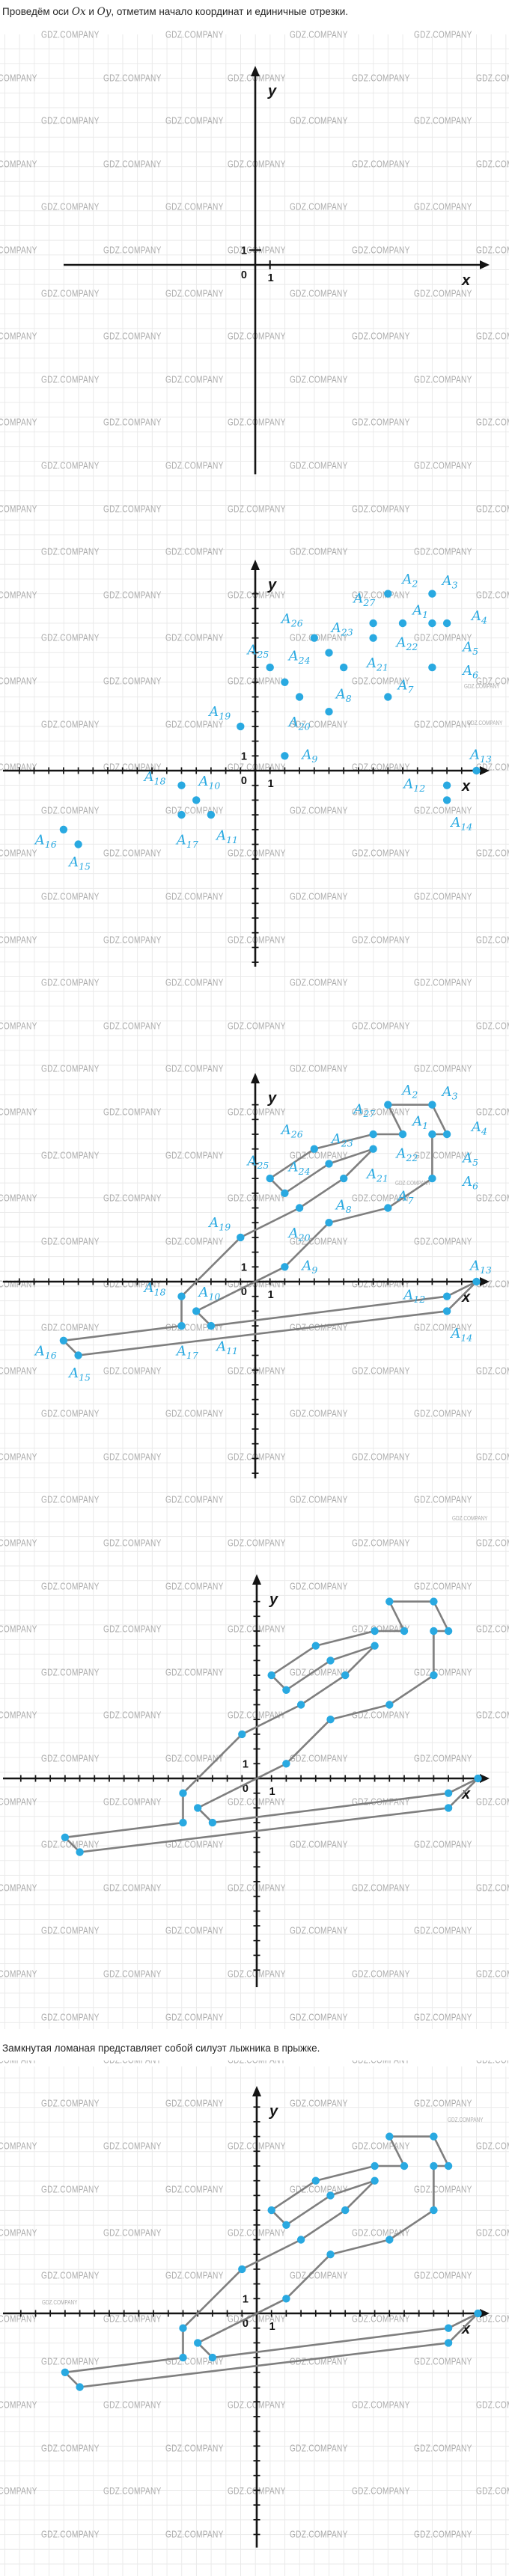 The height and width of the screenshot is (2576, 509). I want to click on point-A19, so click(241, 1237).